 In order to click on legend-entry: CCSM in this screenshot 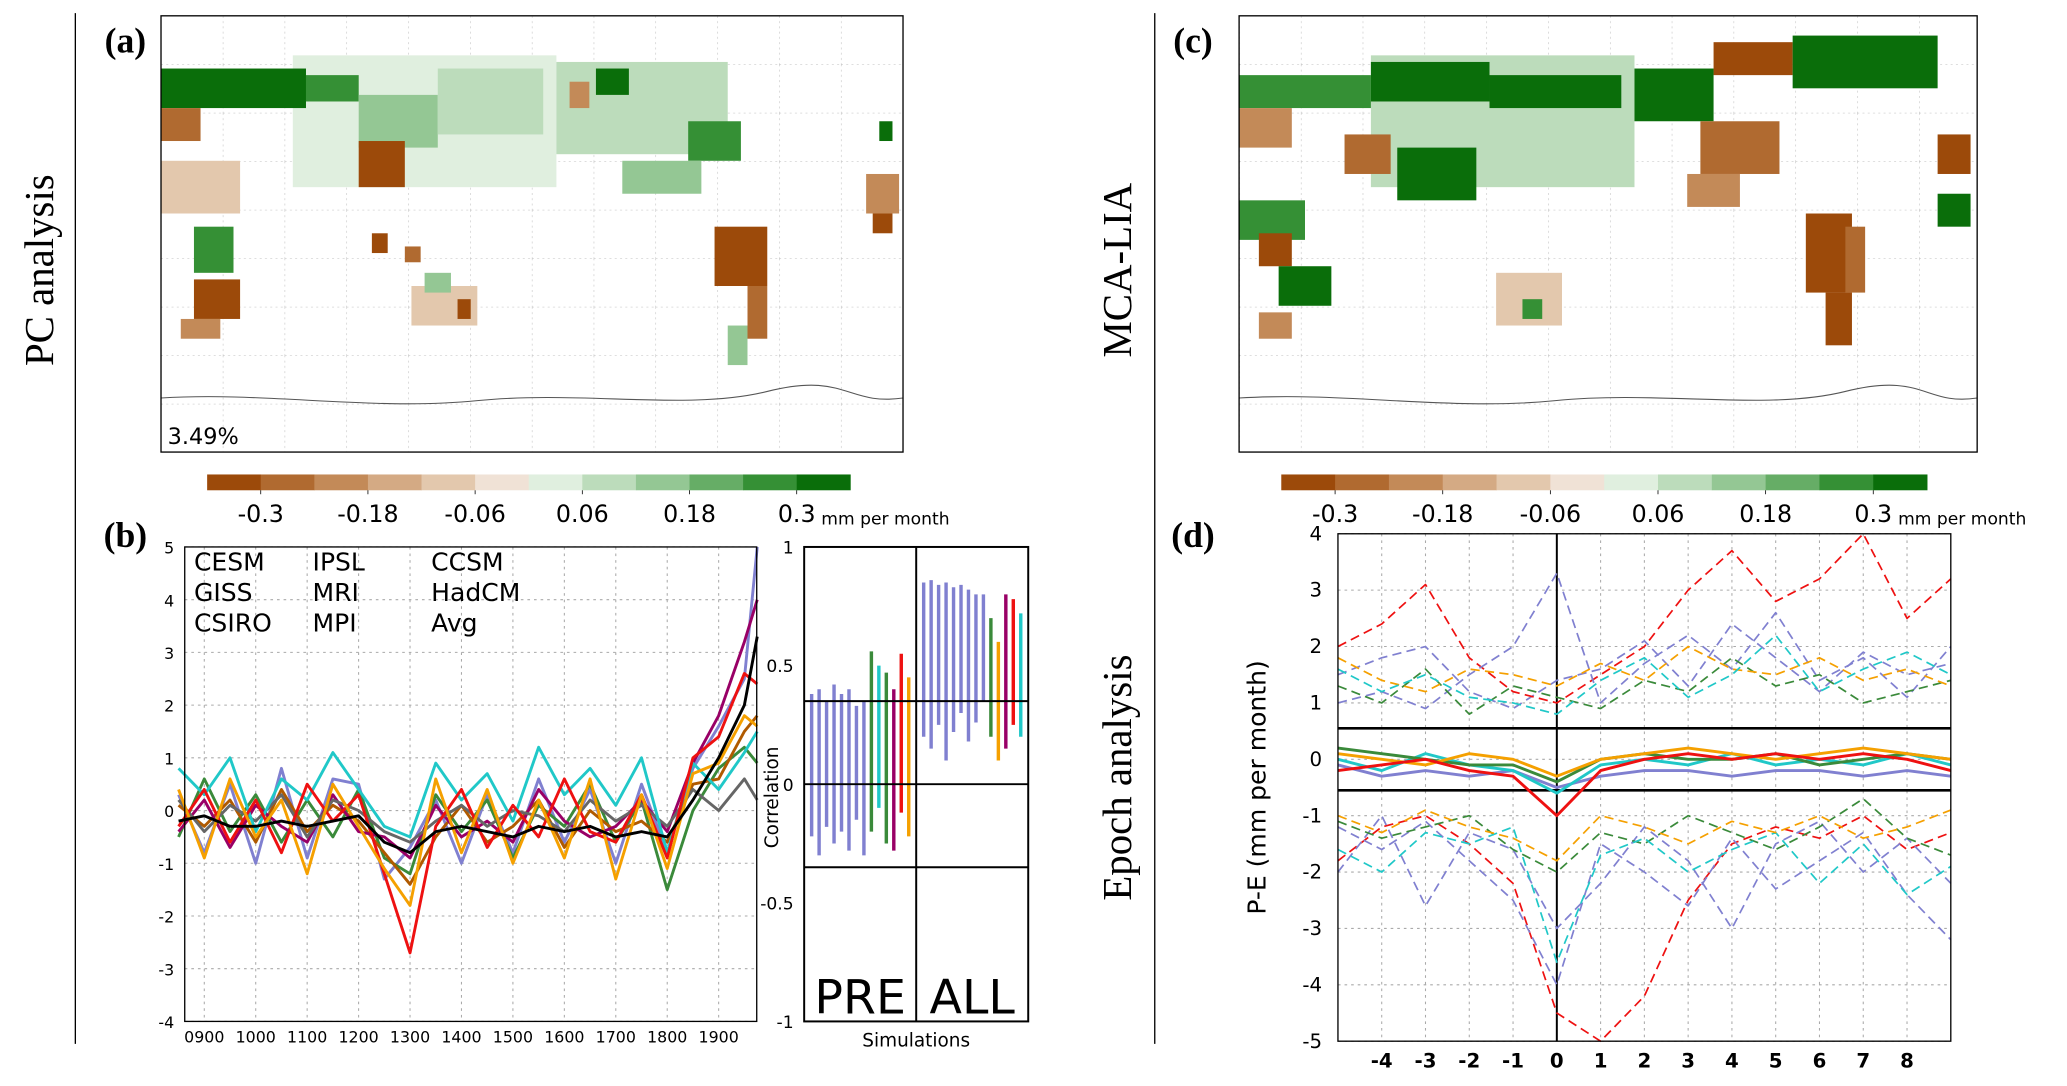, I will do `click(467, 562)`.